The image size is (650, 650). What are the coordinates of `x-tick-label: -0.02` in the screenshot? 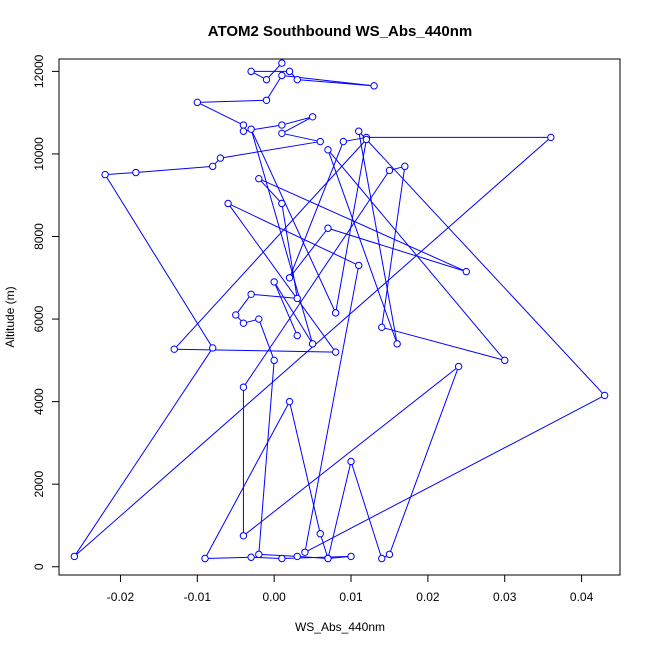 It's located at (121, 597).